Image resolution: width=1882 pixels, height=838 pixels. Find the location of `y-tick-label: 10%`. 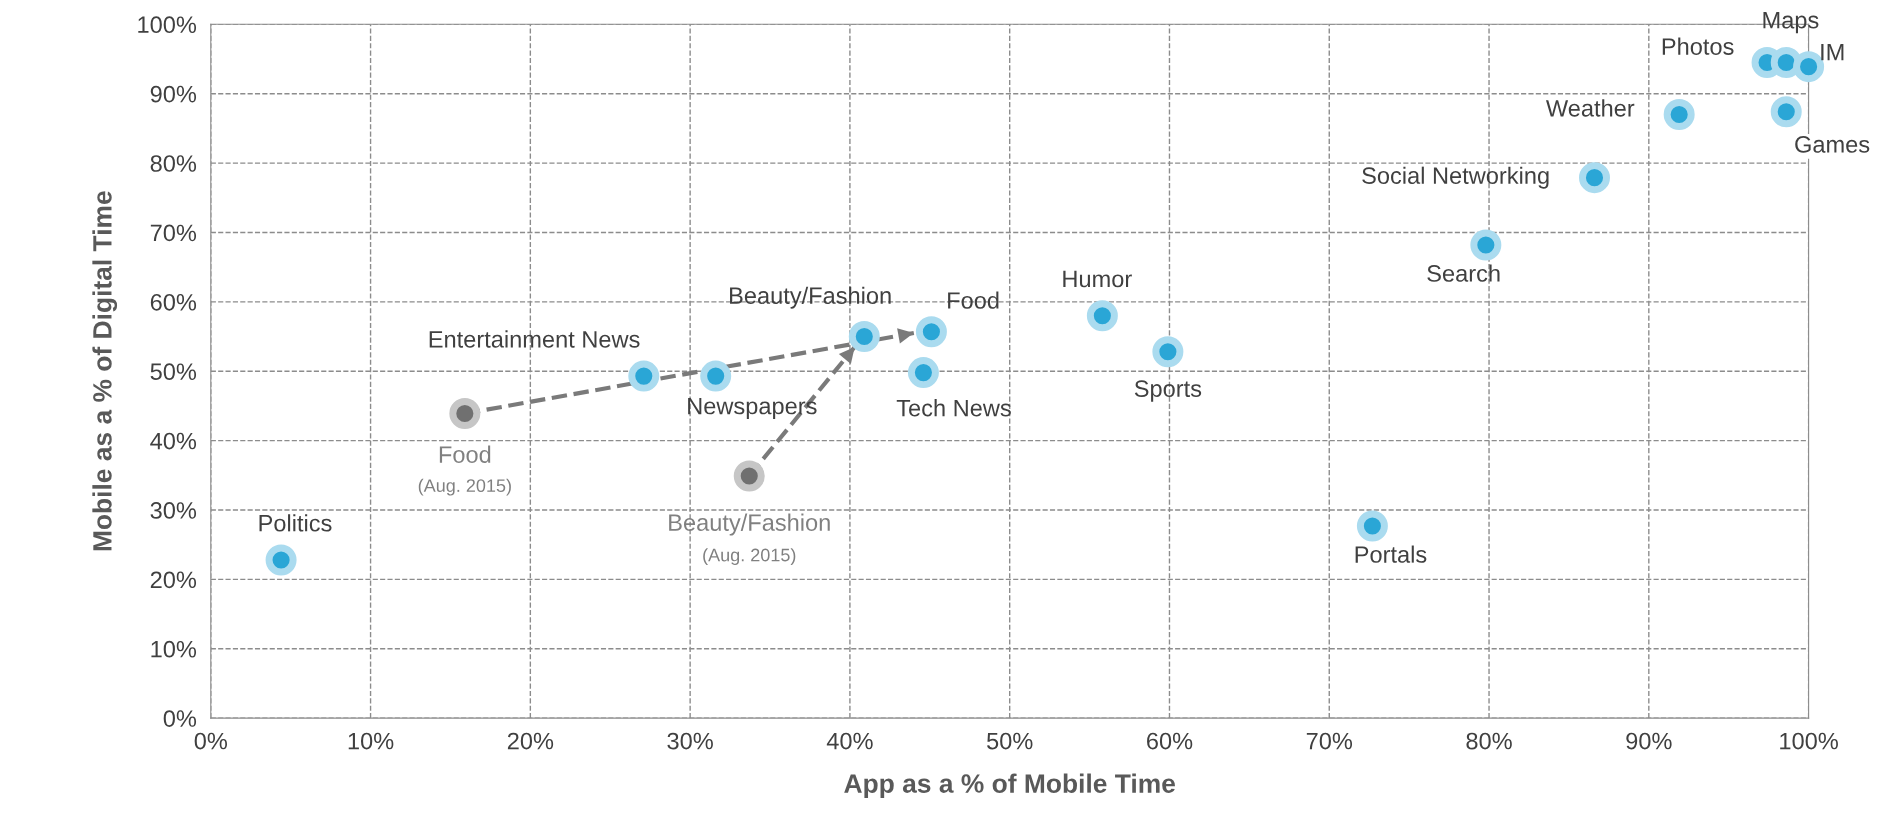

y-tick-label: 10% is located at coordinates (174, 649).